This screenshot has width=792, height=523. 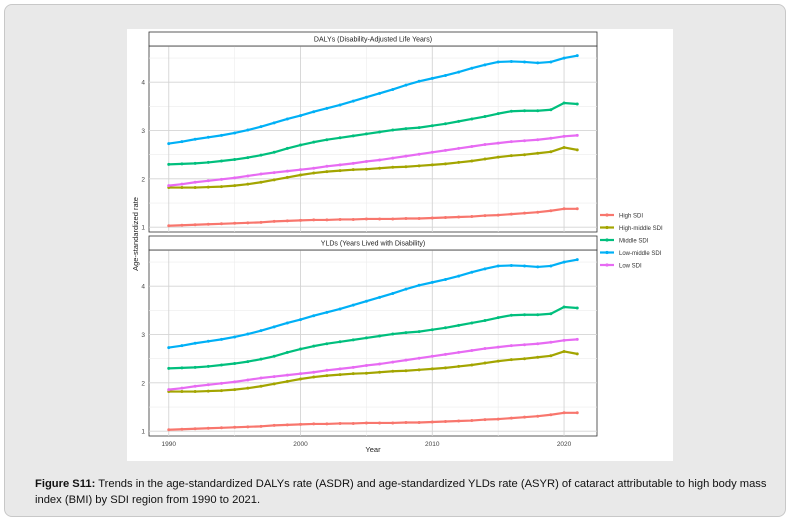 I want to click on series-line-middle-sdi, so click(x=373, y=337).